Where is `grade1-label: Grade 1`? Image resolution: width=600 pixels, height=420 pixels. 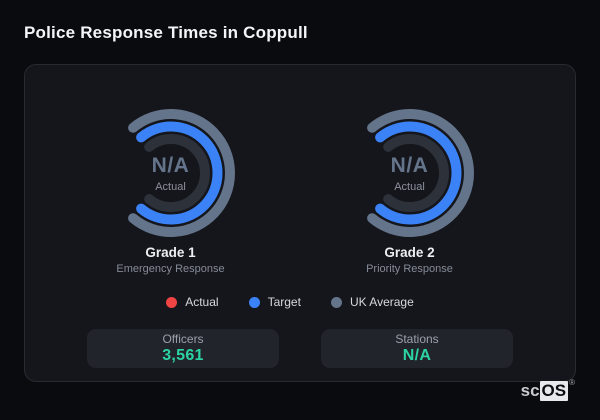
grade1-label: Grade 1 is located at coordinates (170, 252).